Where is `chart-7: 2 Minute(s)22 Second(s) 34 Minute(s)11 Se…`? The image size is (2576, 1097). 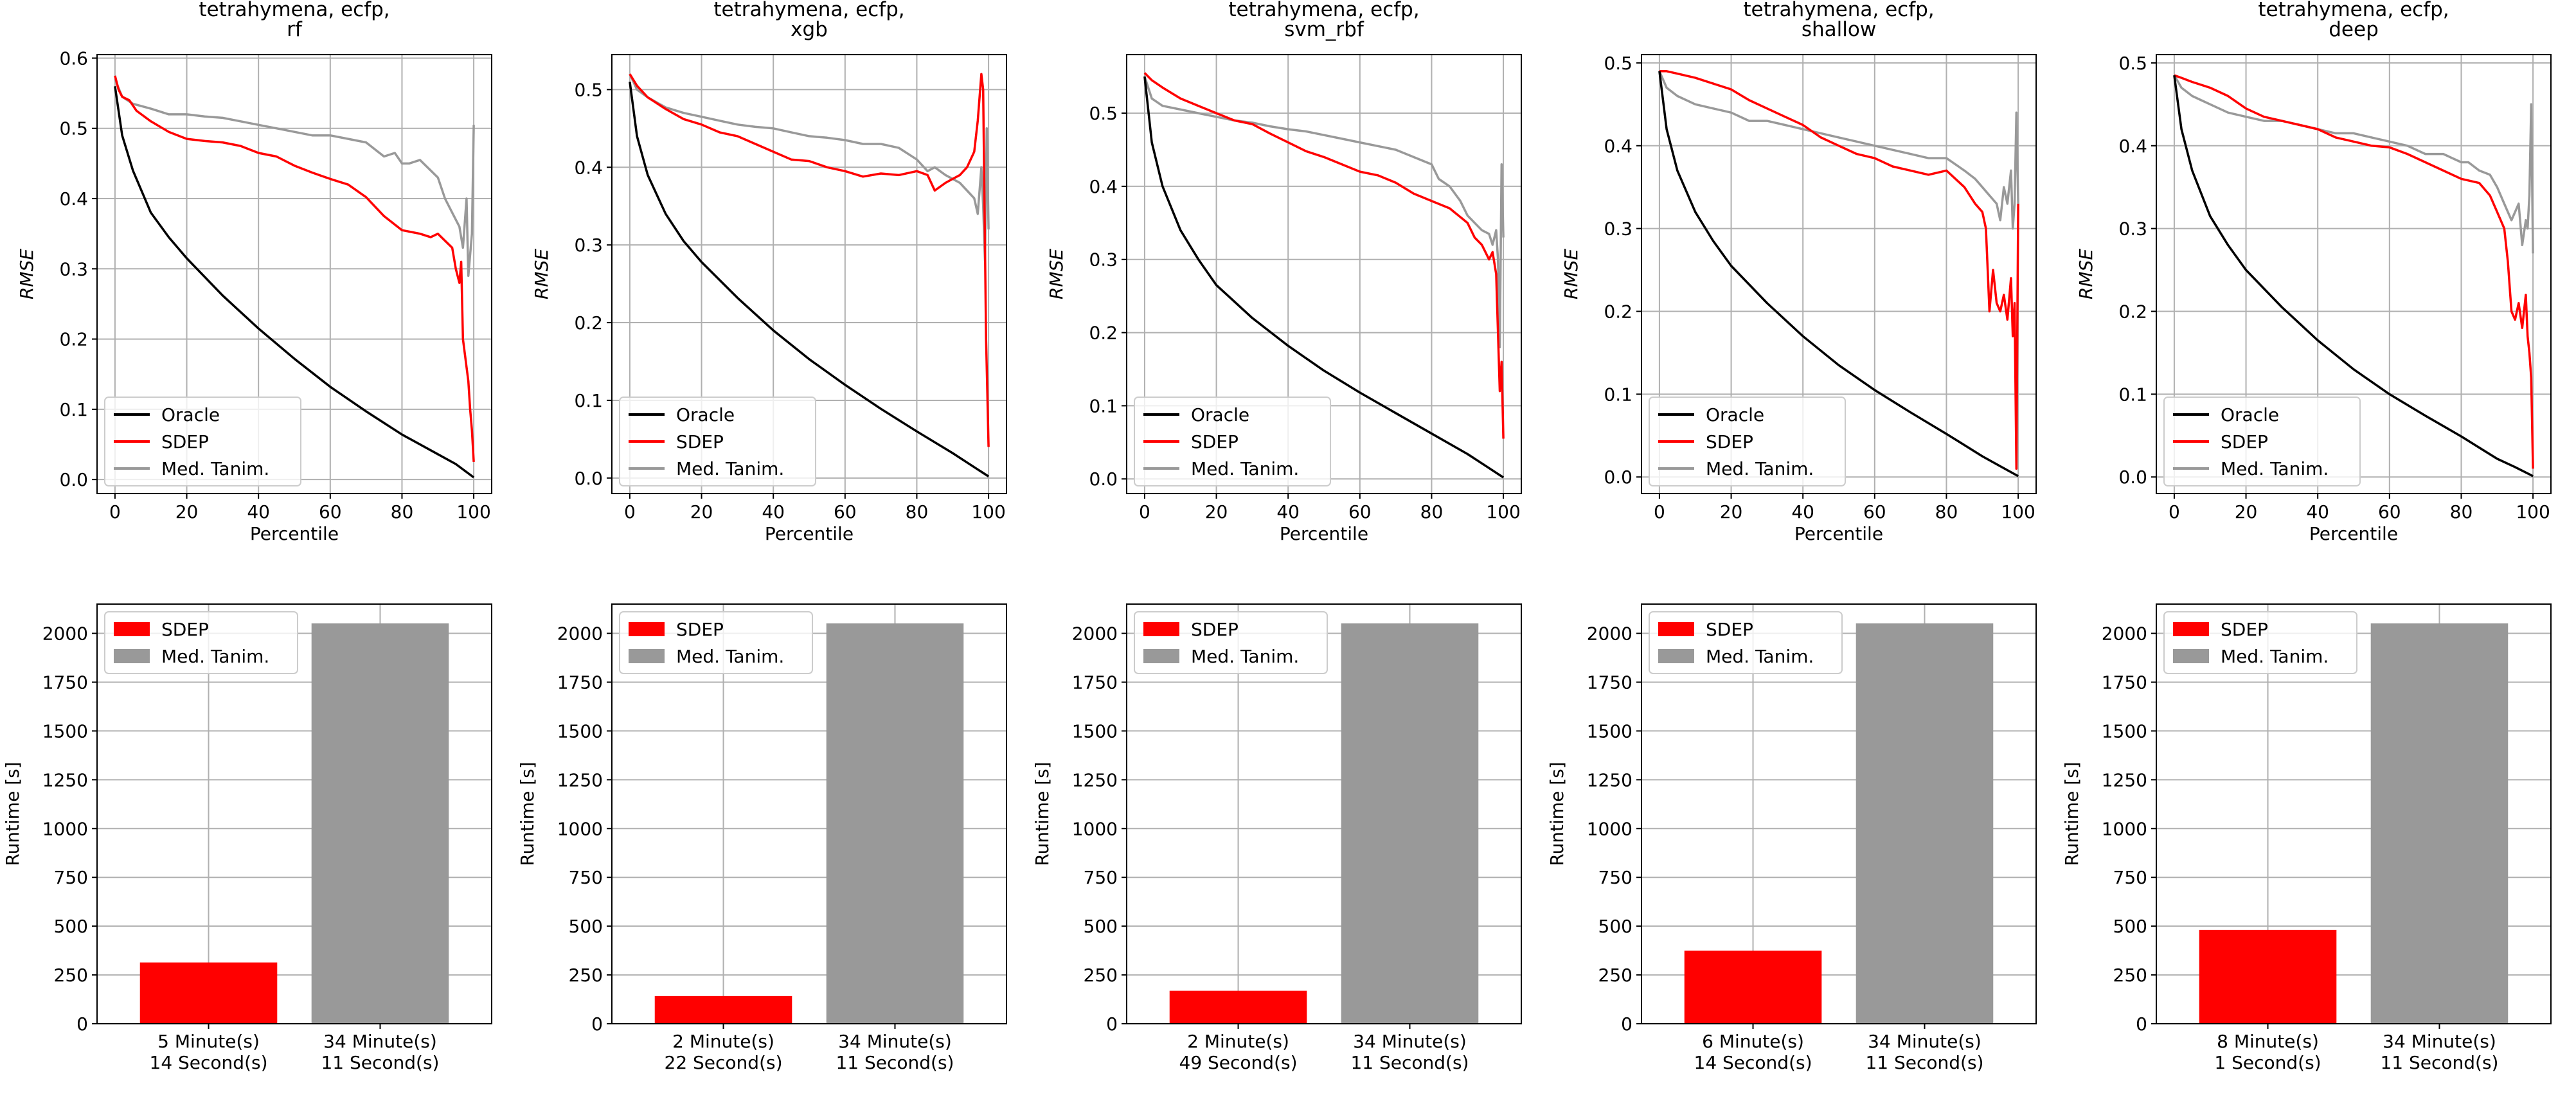 chart-7: 2 Minute(s)22 Second(s) 34 Minute(s)11 Se… is located at coordinates (762, 838).